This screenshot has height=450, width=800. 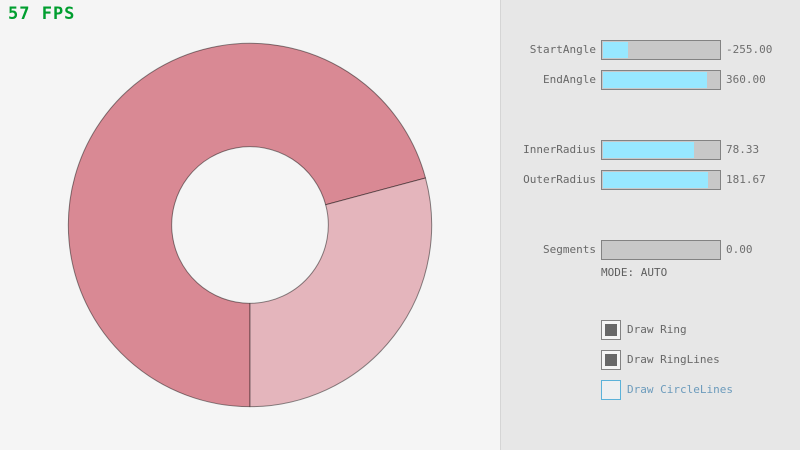 I want to click on slider-value: -255.00, so click(x=749, y=49).